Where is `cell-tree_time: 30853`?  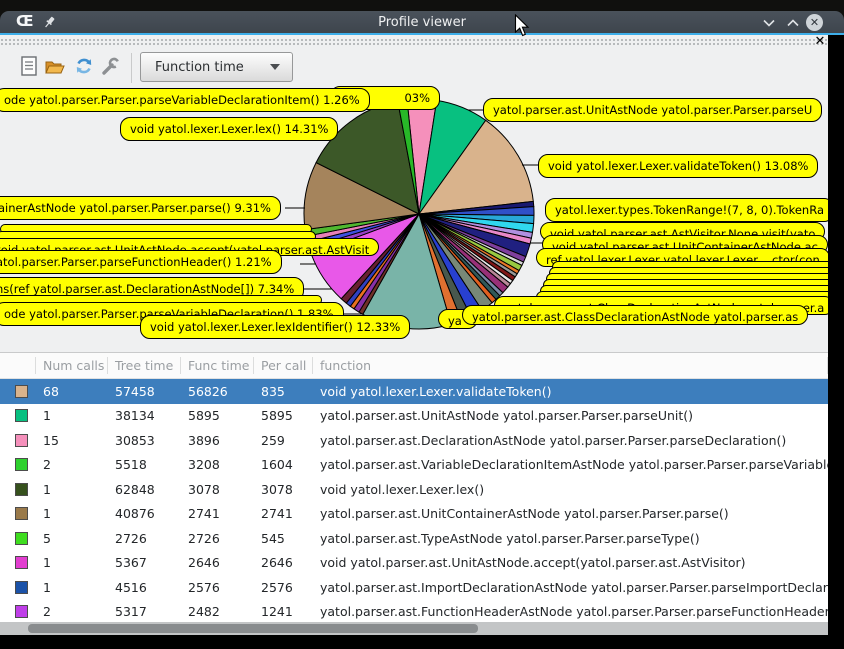
cell-tree_time: 30853 is located at coordinates (135, 440).